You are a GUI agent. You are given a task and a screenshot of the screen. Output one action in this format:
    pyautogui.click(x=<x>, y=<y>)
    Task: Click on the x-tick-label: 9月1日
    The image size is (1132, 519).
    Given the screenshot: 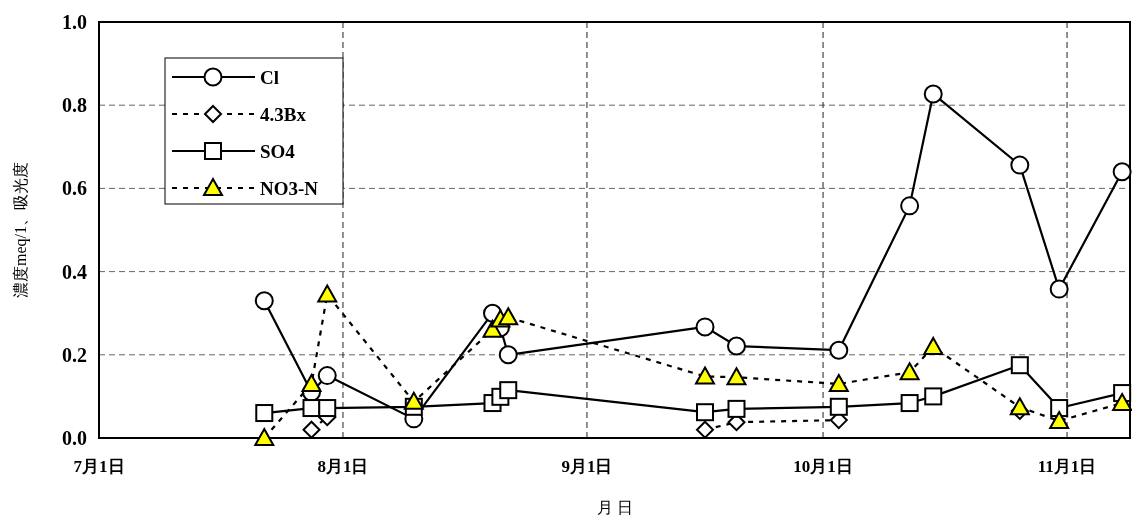 What is the action you would take?
    pyautogui.click(x=587, y=466)
    